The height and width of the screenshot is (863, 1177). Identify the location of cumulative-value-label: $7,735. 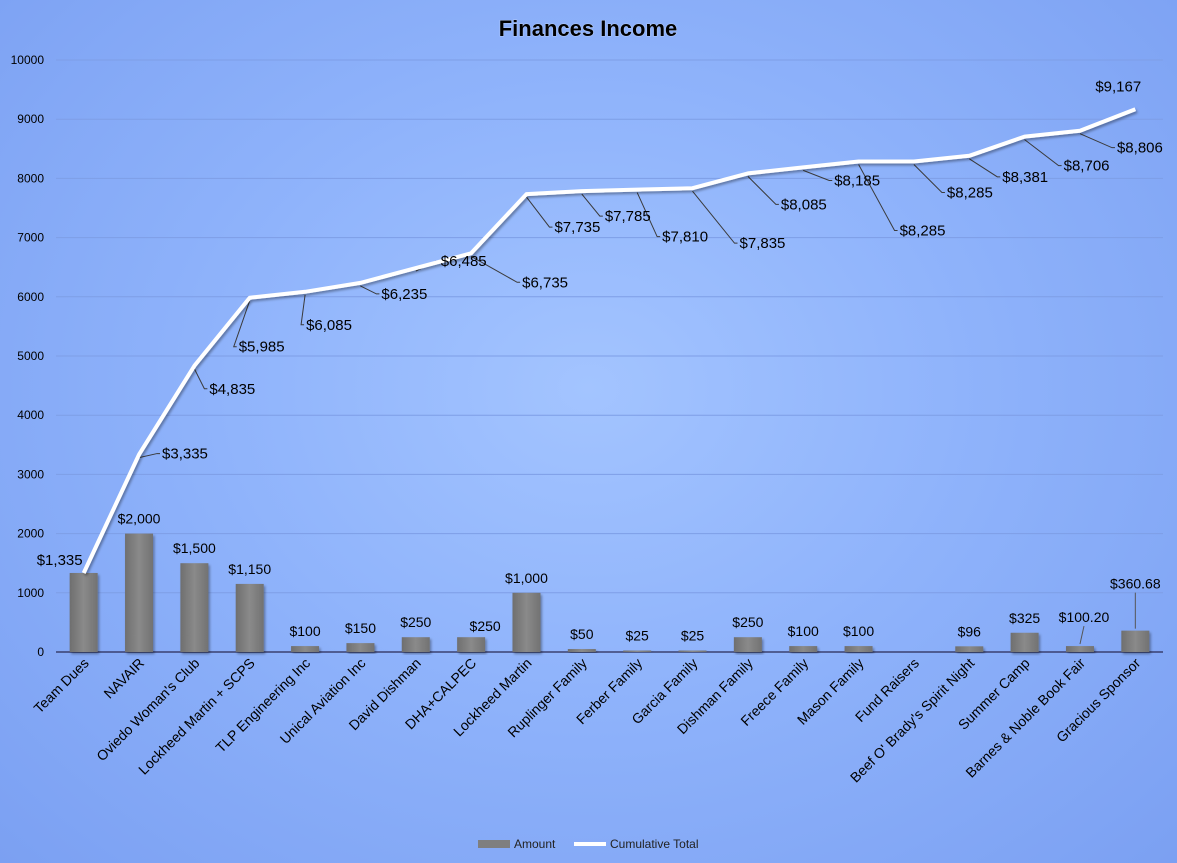
(577, 227).